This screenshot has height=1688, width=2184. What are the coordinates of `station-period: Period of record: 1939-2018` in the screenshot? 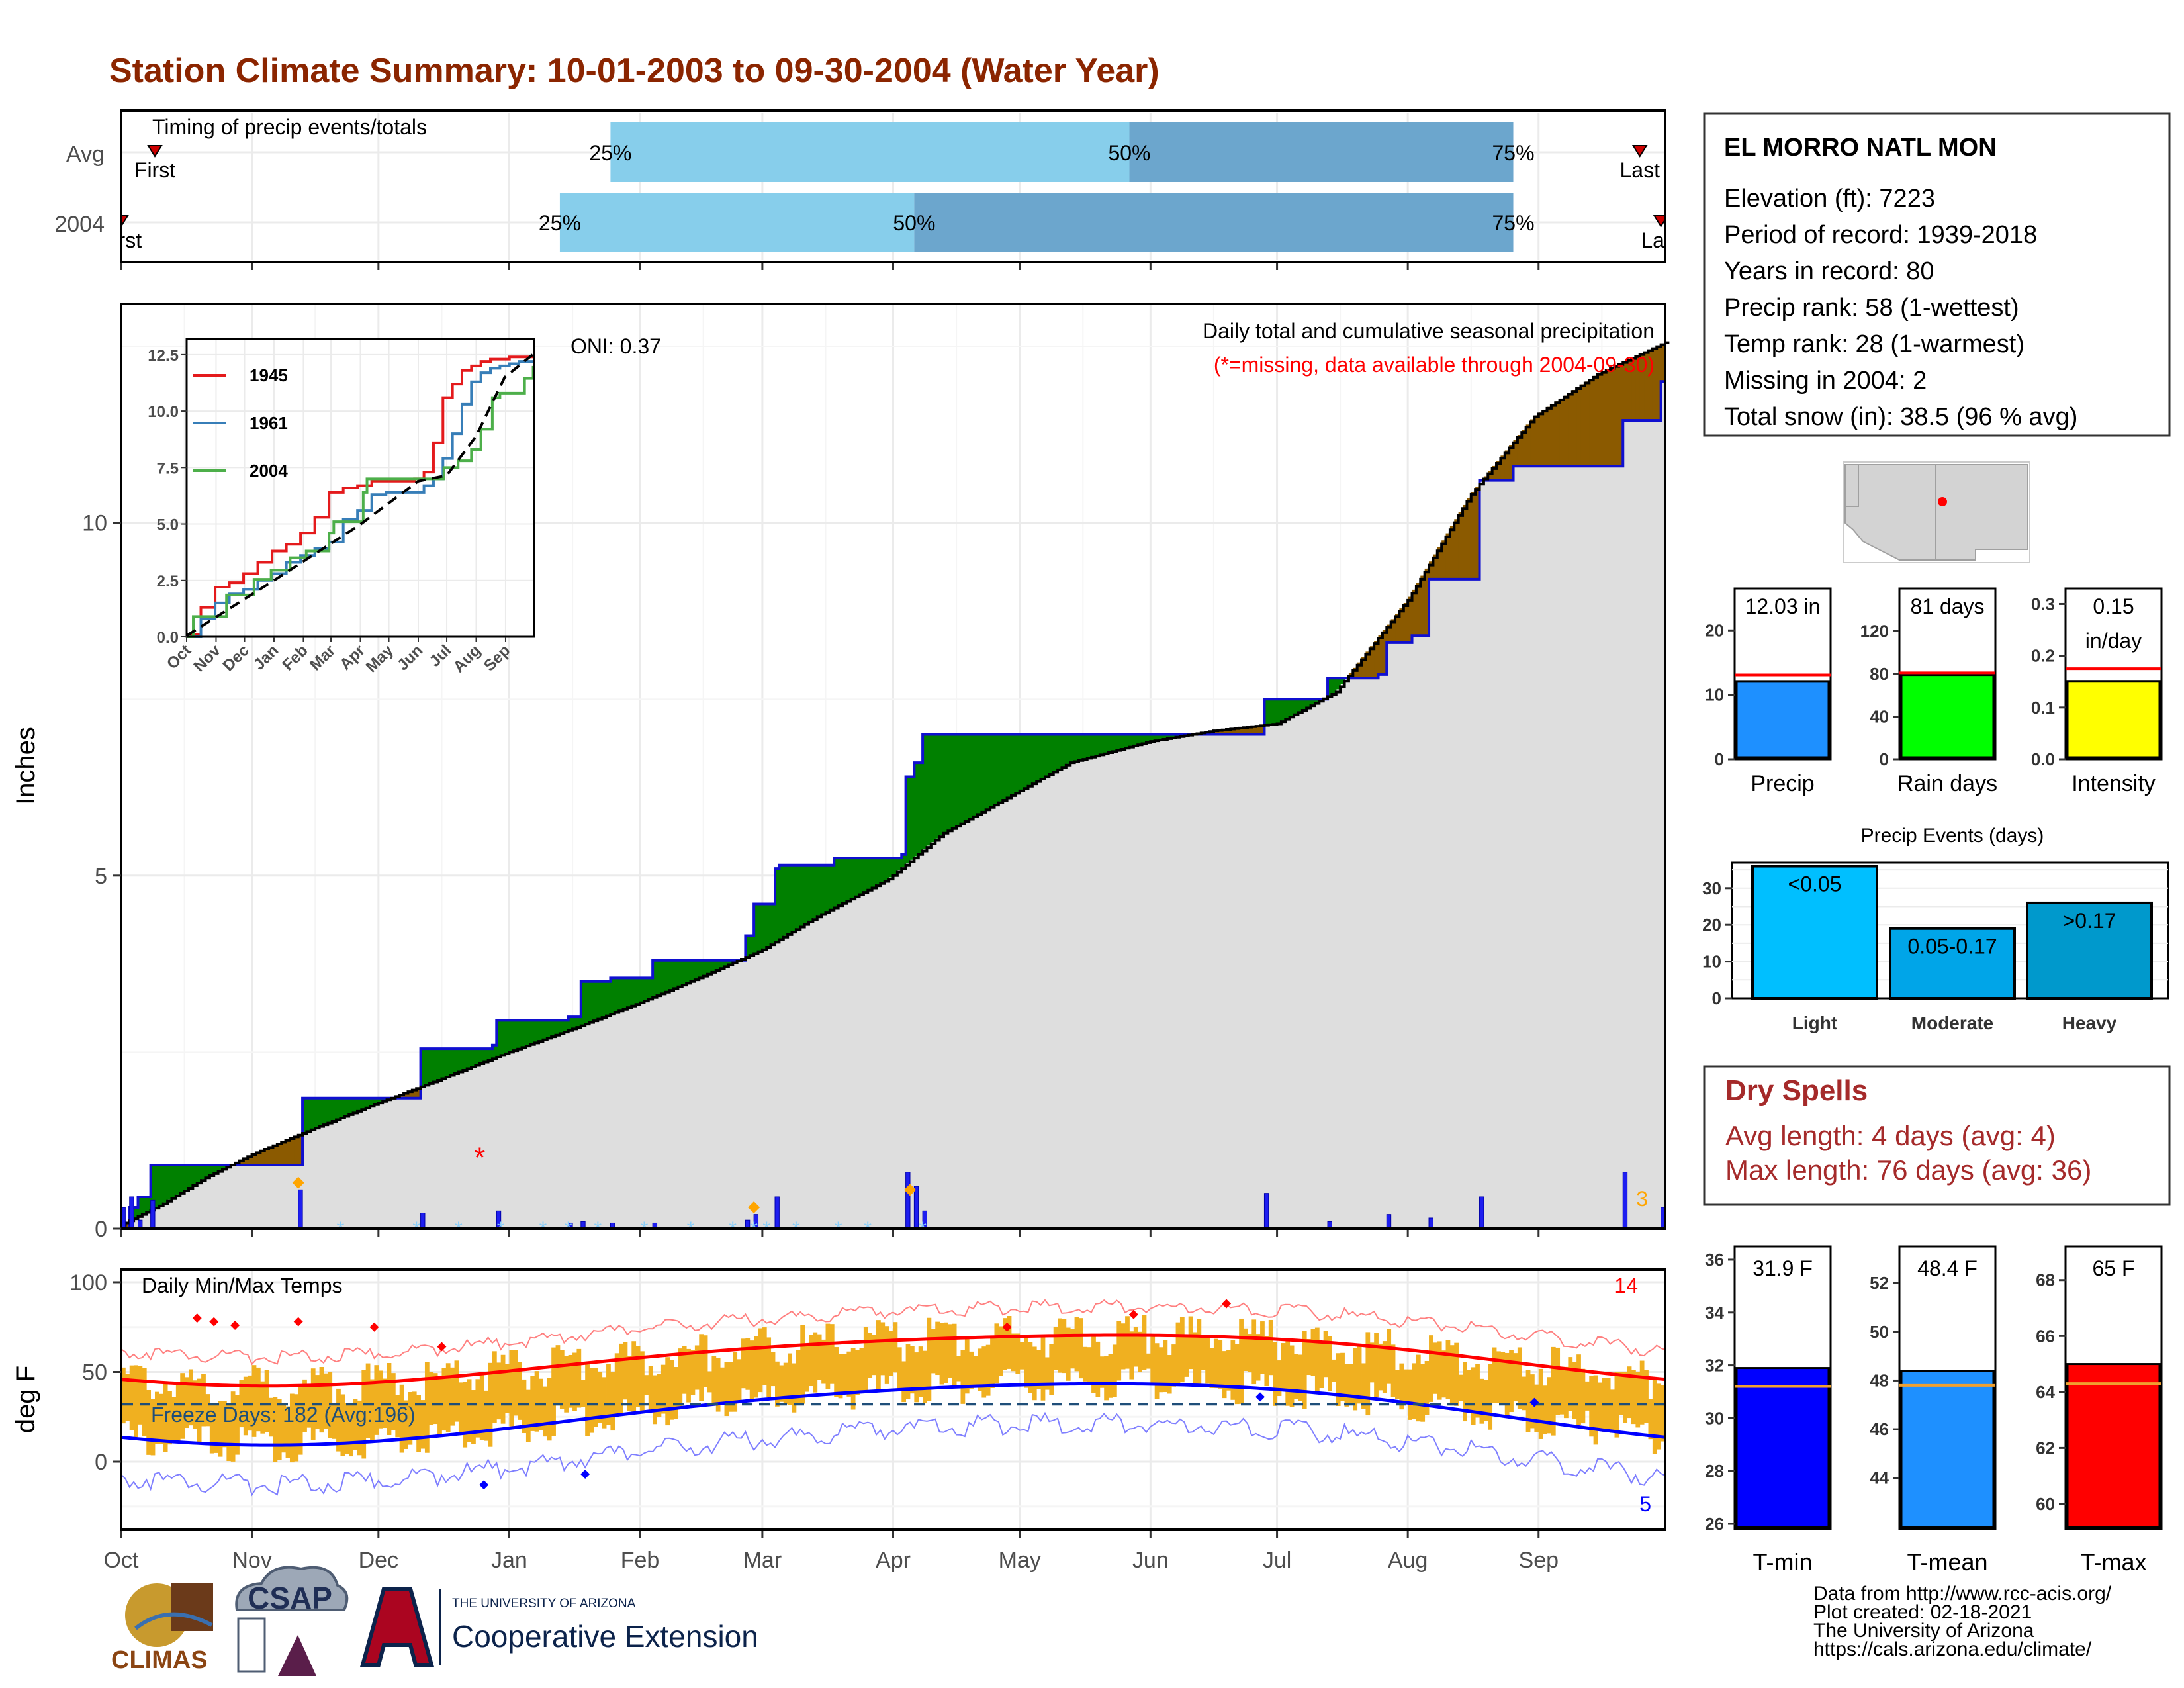 It's located at (1880, 235).